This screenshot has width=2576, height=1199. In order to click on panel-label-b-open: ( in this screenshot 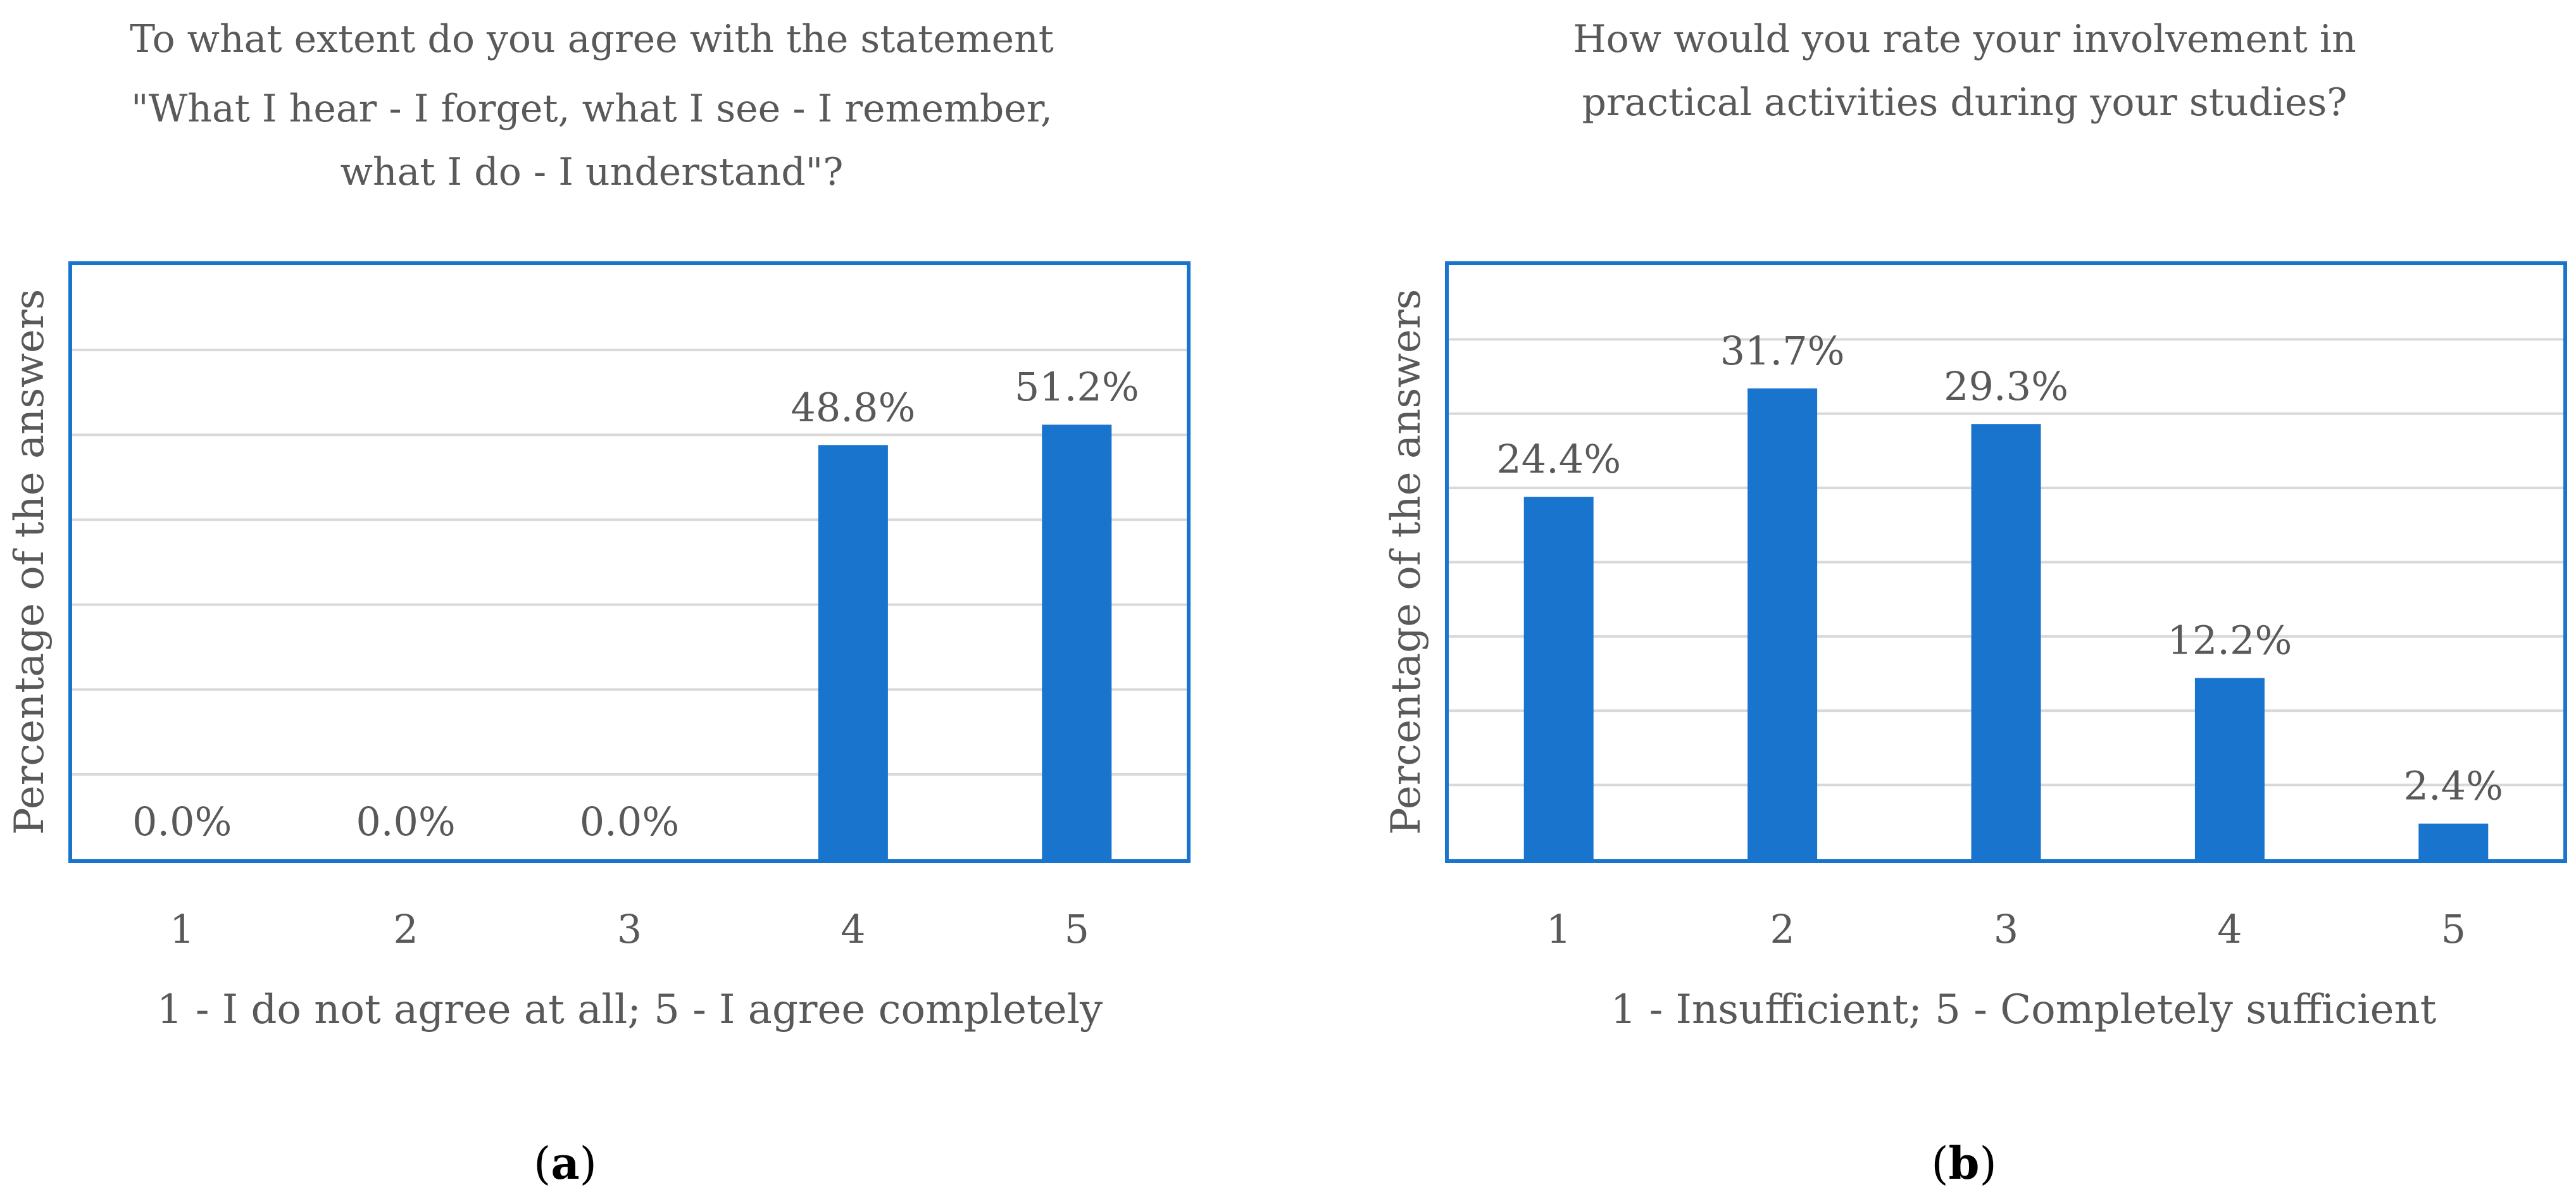, I will do `click(1940, 1164)`.